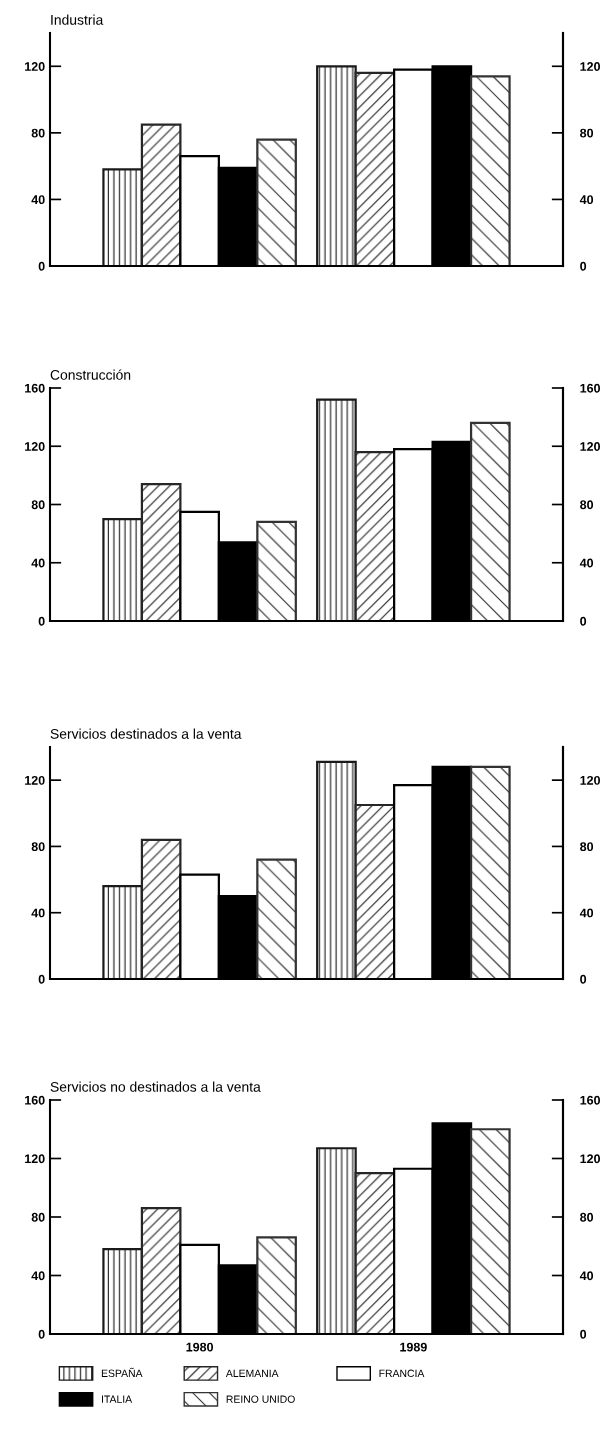  Describe the element at coordinates (252, 1373) in the screenshot. I see `legend-label: ALEMANIA` at that location.